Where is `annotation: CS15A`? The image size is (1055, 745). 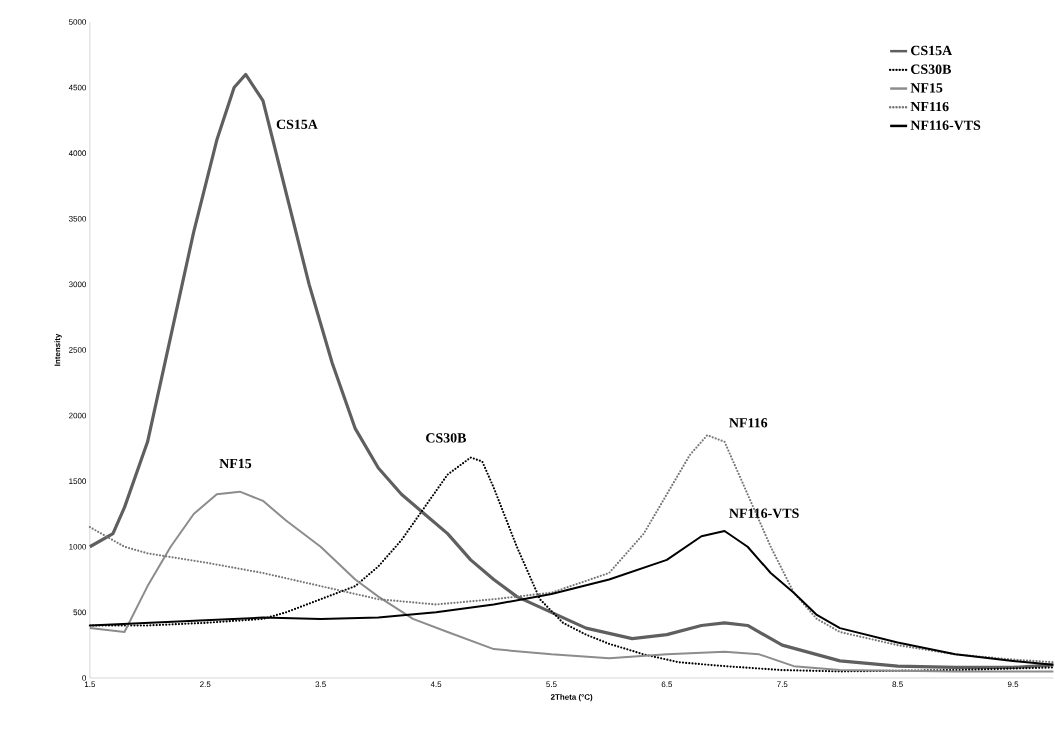
annotation: CS15A is located at coordinates (297, 124).